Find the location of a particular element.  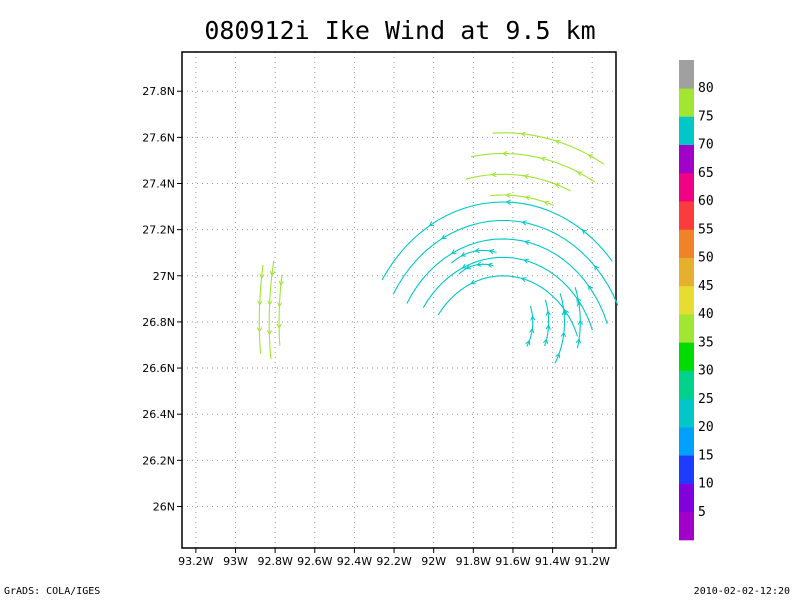

colorbar-label: 20 is located at coordinates (706, 427).